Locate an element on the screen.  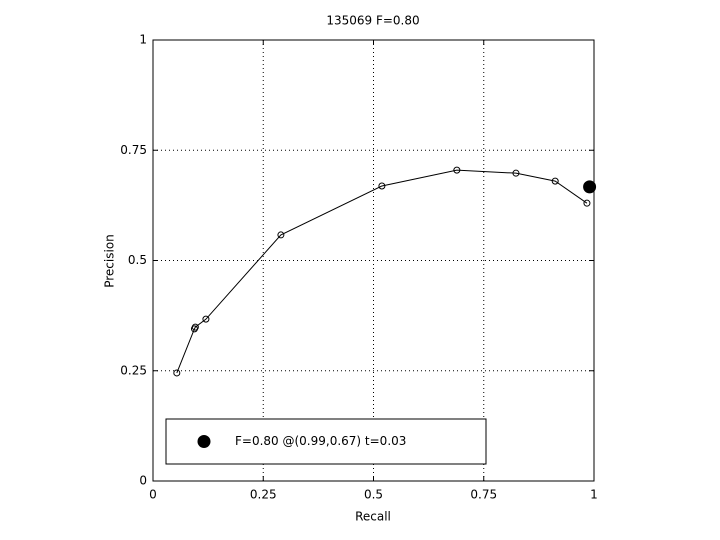
y-tick-label: 0.25 is located at coordinates (133, 370).